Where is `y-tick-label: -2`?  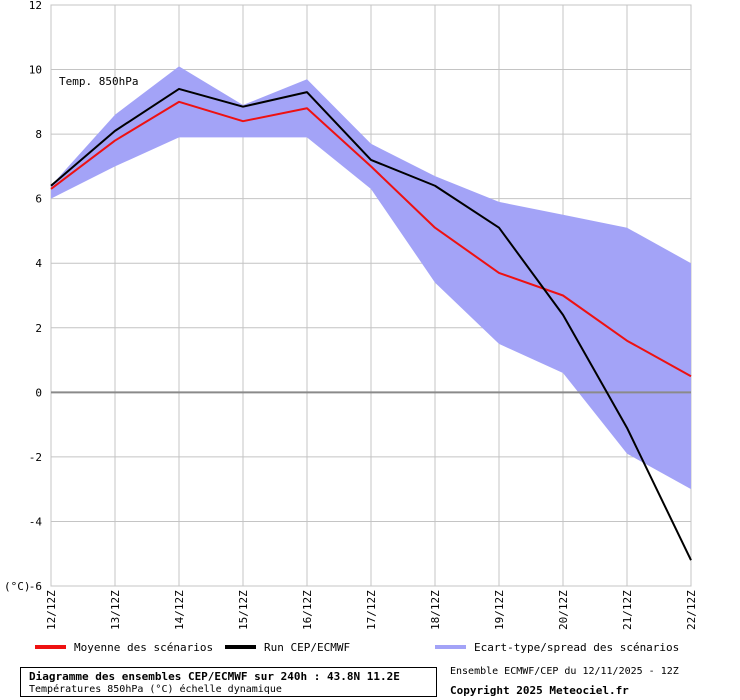 y-tick-label: -2 is located at coordinates (35, 457).